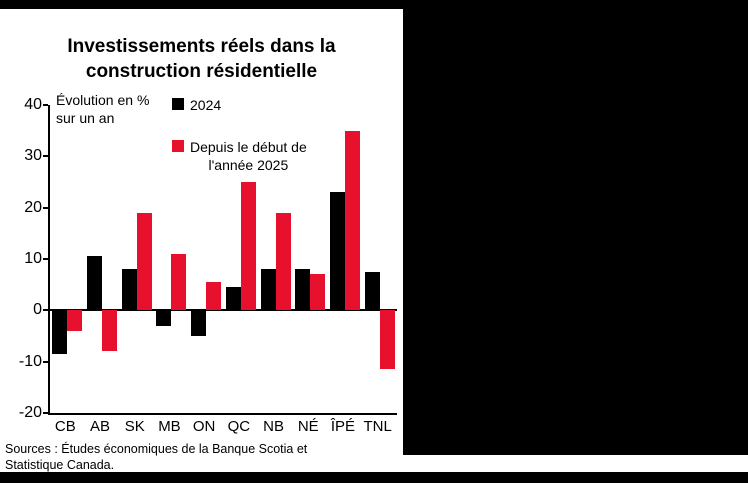 The width and height of the screenshot is (748, 483). Describe the element at coordinates (283, 261) in the screenshot. I see `bar-2025-ytd-NB` at that location.